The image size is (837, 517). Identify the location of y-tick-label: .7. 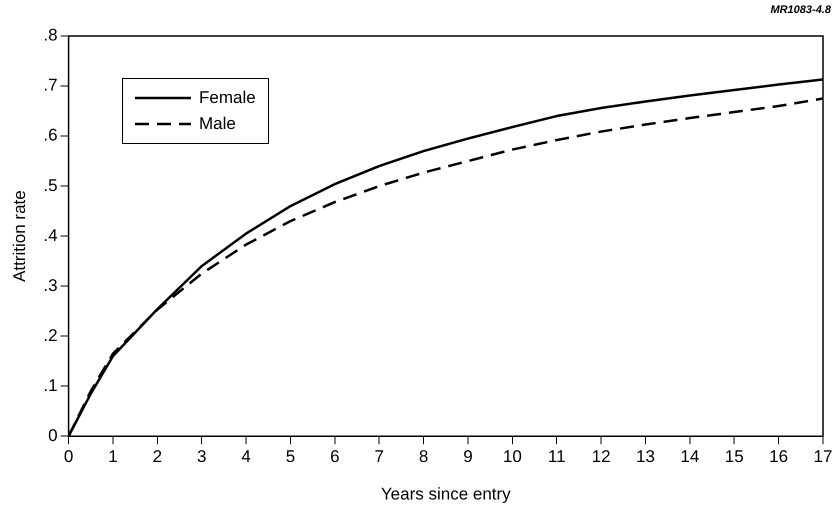
(50, 85).